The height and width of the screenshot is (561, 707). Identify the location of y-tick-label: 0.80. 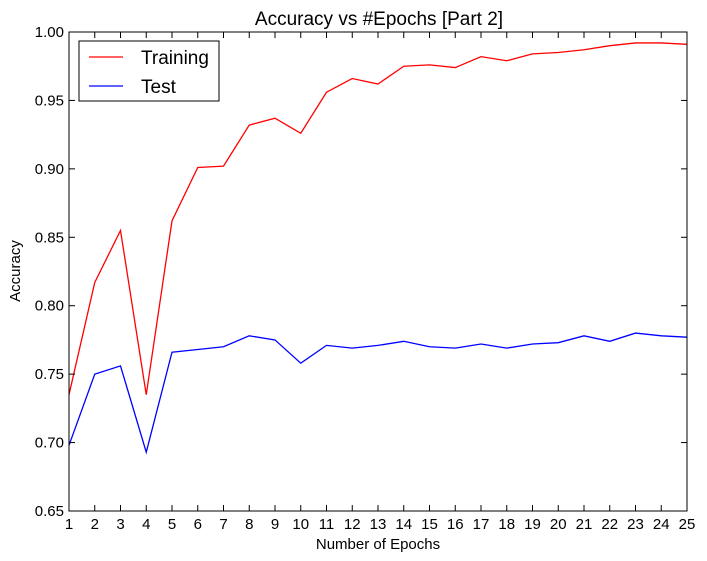
(49, 306).